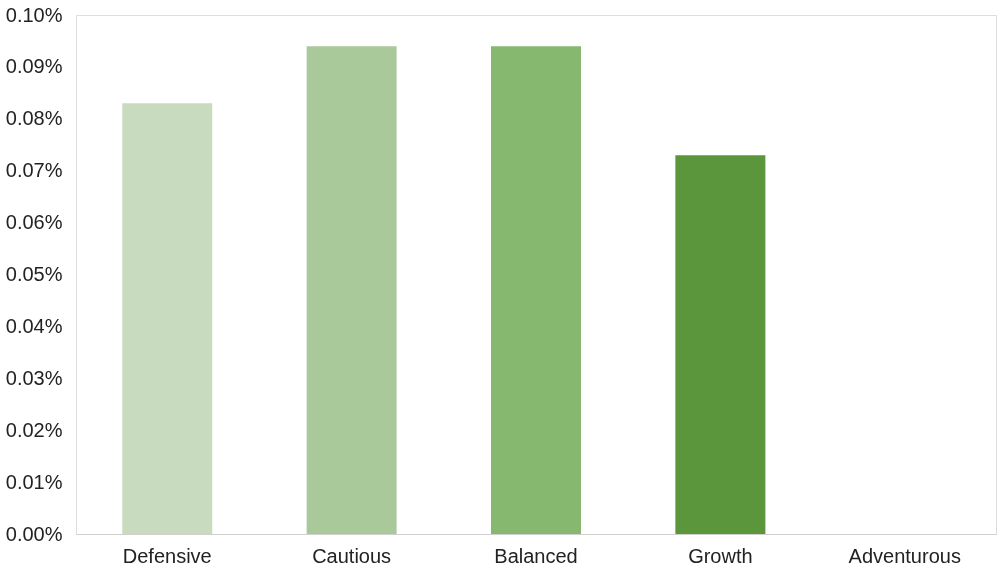  What do you see at coordinates (34, 533) in the screenshot?
I see `y-tick-label: 0.00%` at bounding box center [34, 533].